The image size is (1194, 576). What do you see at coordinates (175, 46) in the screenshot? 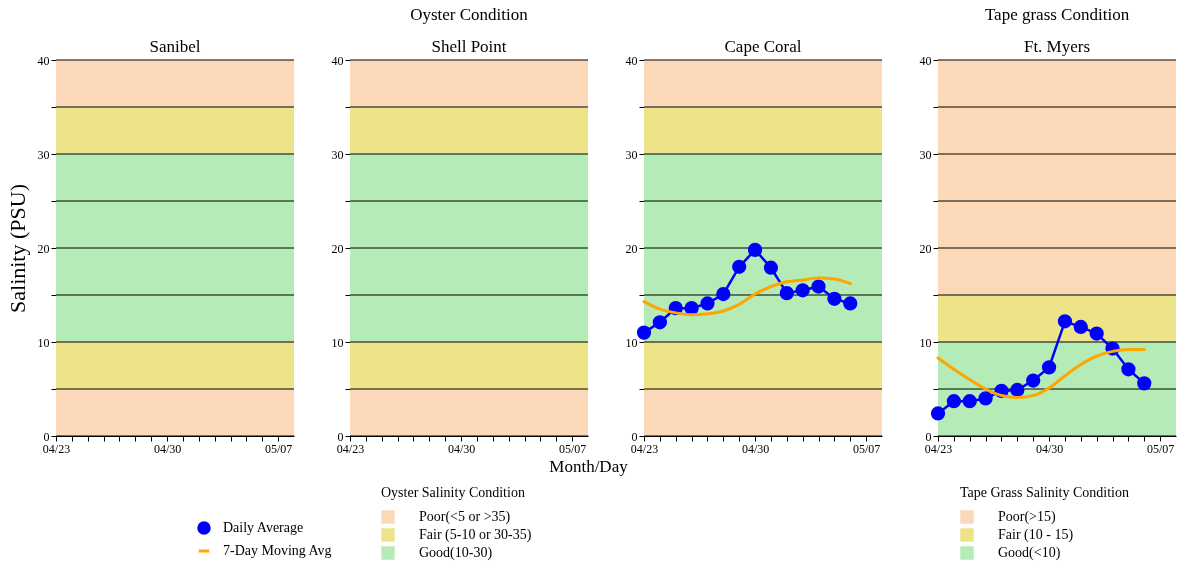
I see `chart-title: Sanibel` at bounding box center [175, 46].